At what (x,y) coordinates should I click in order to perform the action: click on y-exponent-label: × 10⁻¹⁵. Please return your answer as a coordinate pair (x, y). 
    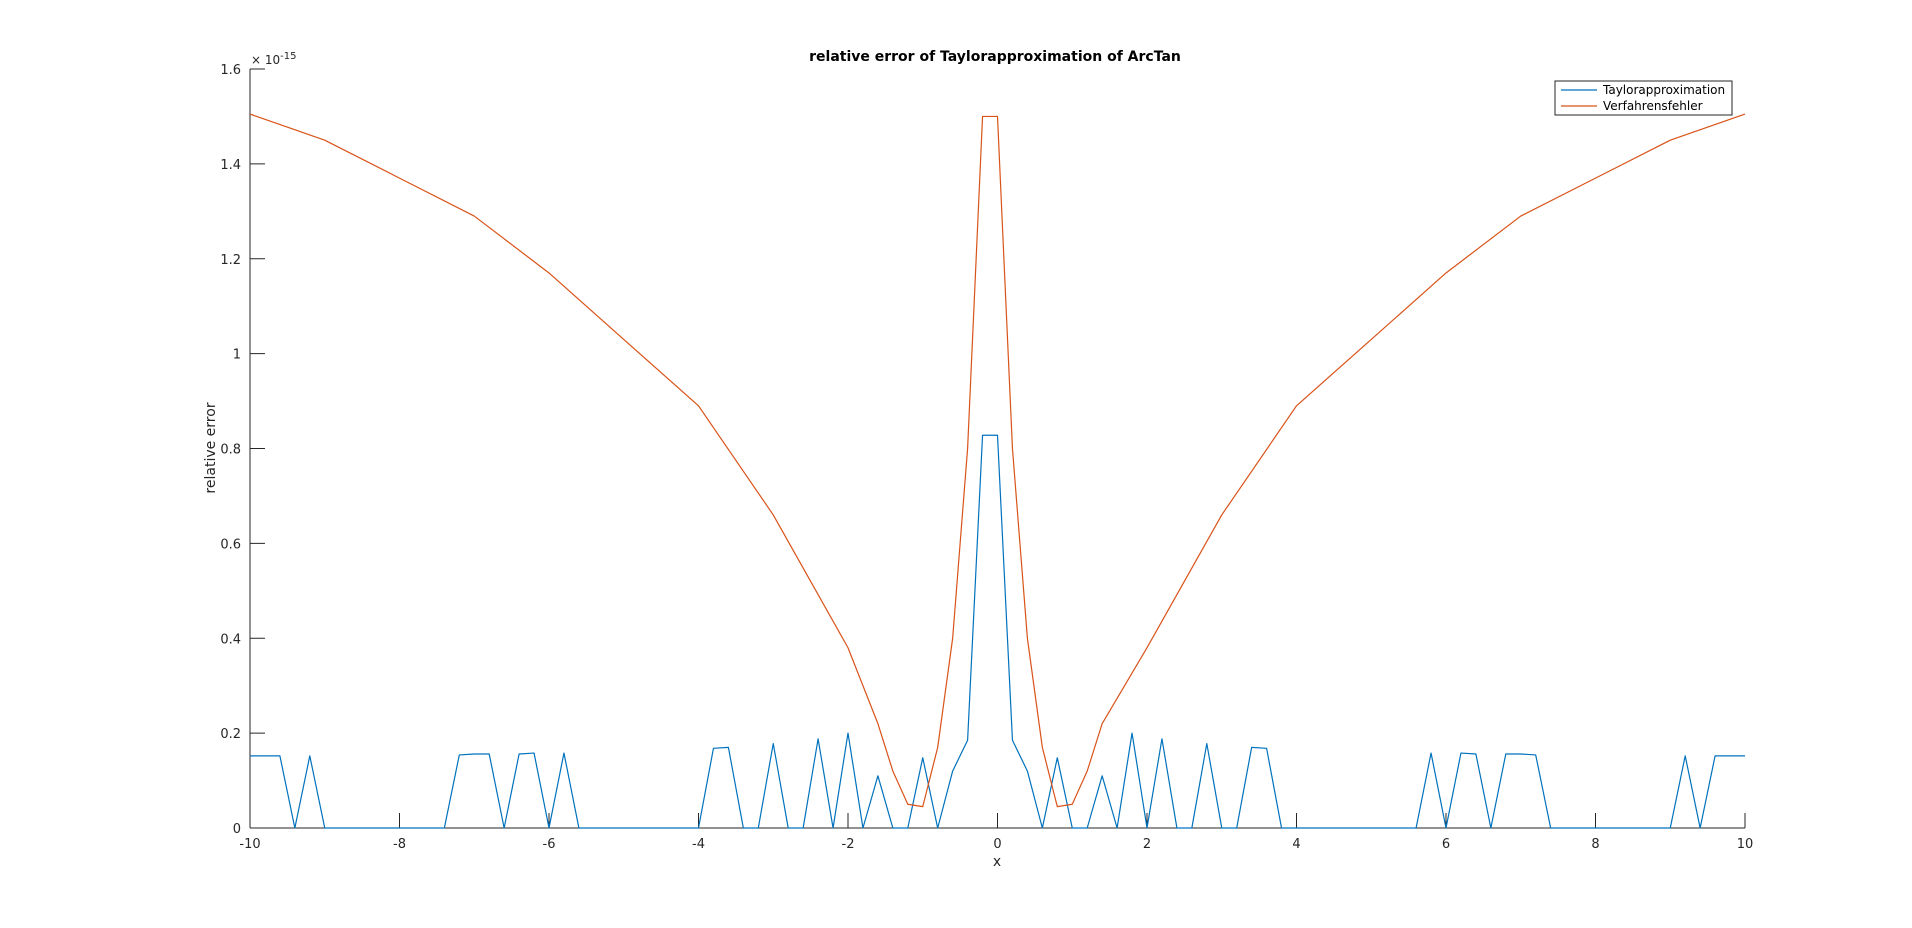
    Looking at the image, I should click on (273, 59).